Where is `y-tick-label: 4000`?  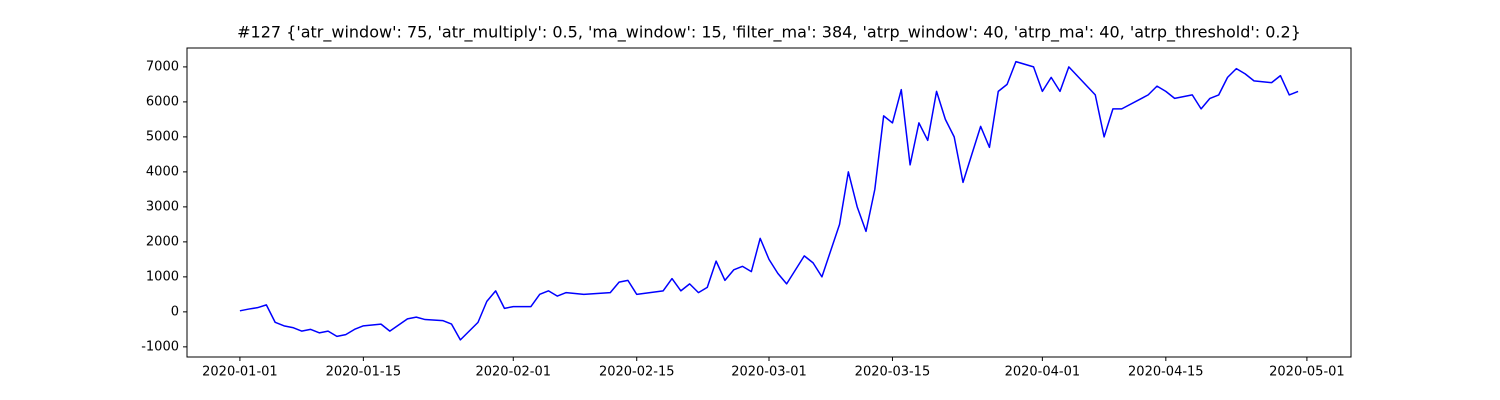 y-tick-label: 4000 is located at coordinates (162, 171).